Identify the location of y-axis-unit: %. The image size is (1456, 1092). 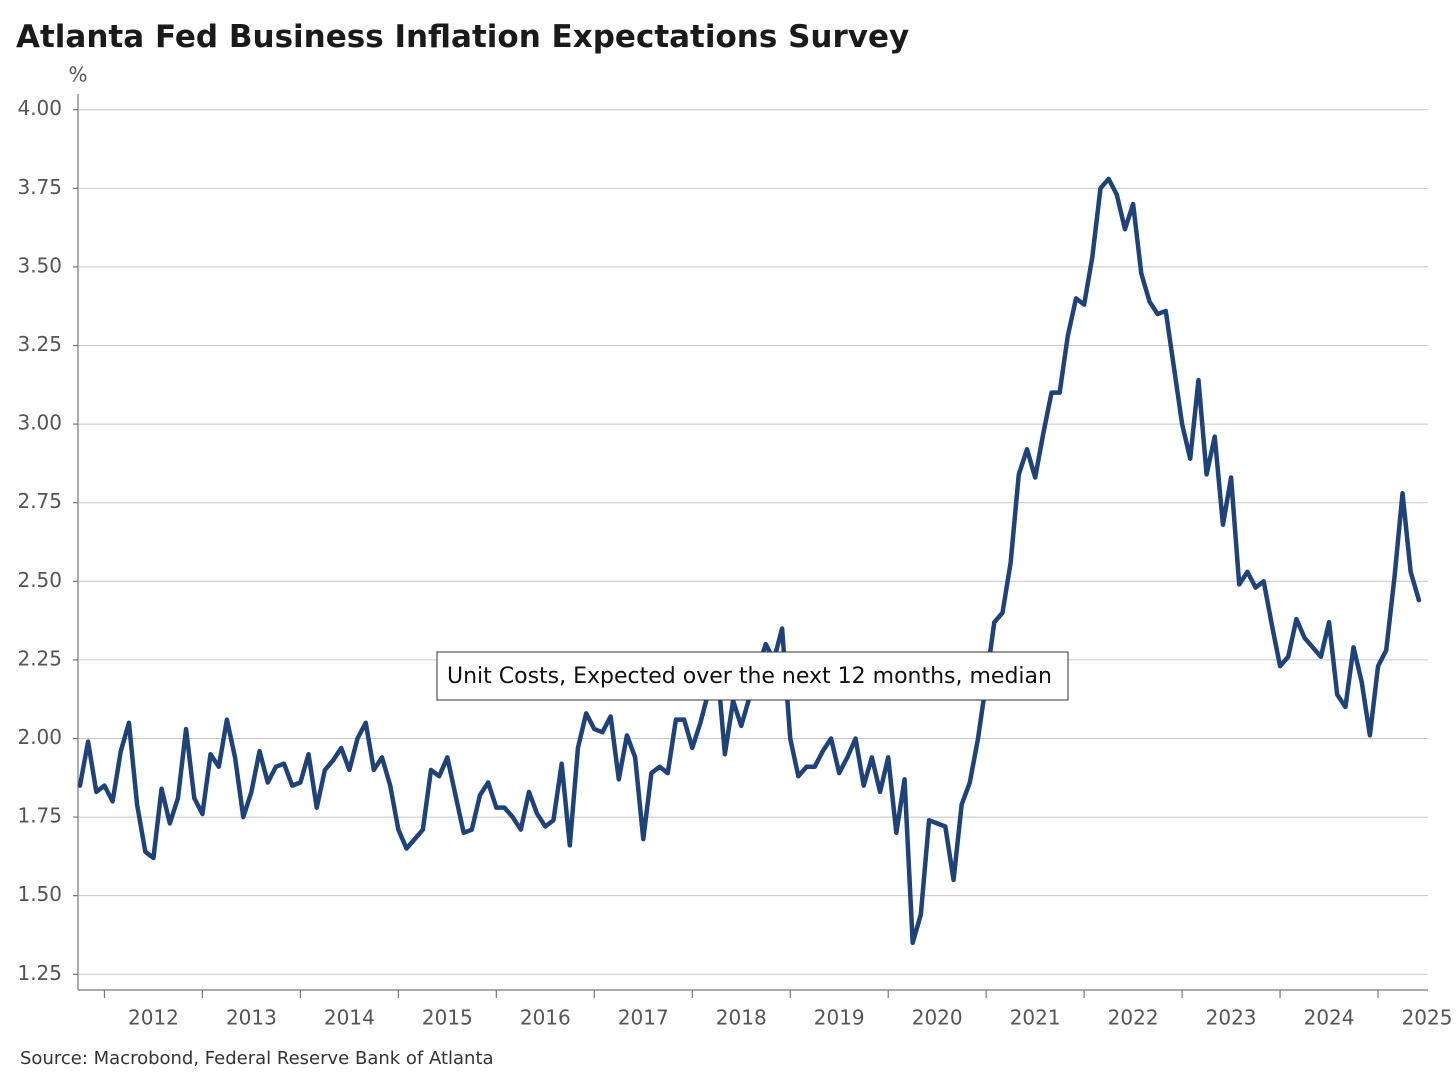
(77, 75).